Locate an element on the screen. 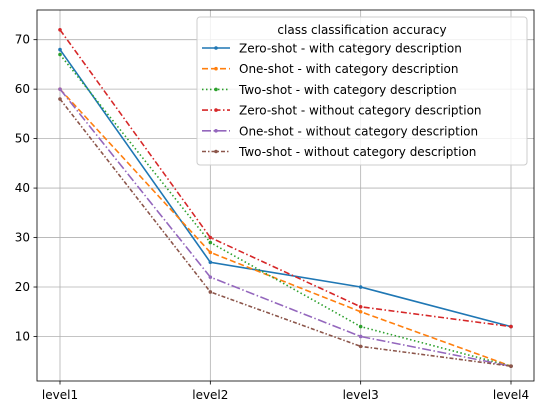 The image size is (543, 413). legend-entry: Zero-shot - with category description is located at coordinates (332, 49).